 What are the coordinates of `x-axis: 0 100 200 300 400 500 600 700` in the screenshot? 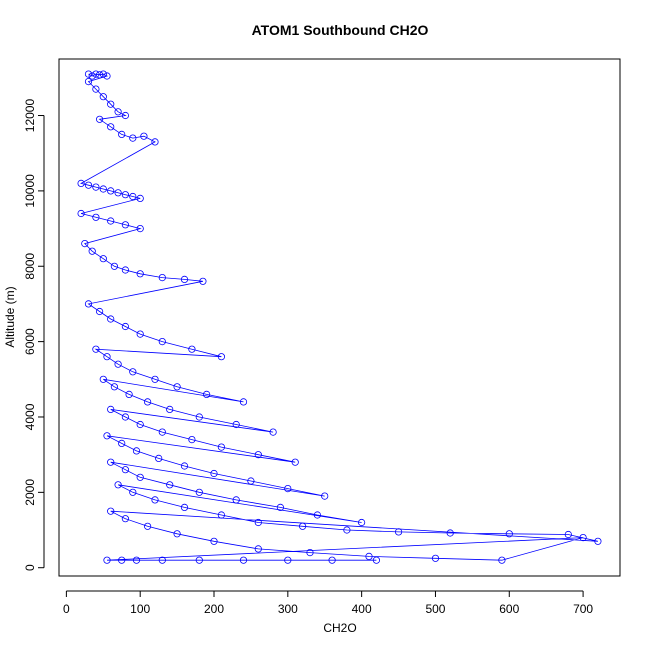 It's located at (328, 603).